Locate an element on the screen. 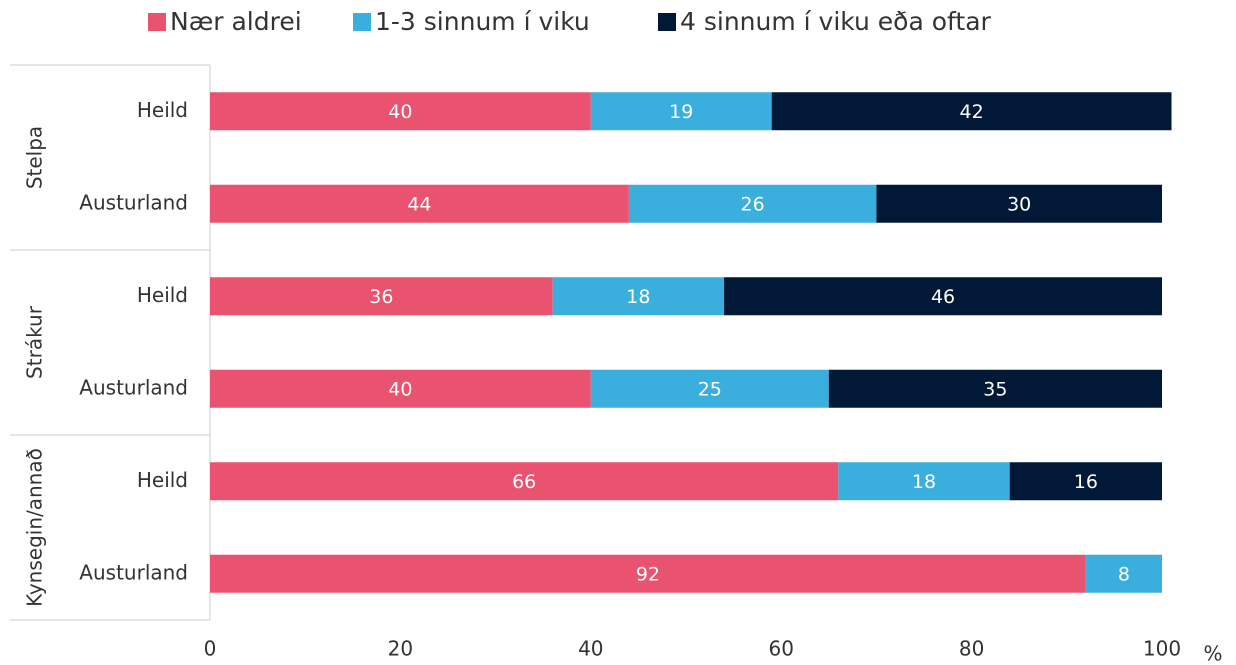 The height and width of the screenshot is (665, 1236). data-label: 19 is located at coordinates (681, 112).